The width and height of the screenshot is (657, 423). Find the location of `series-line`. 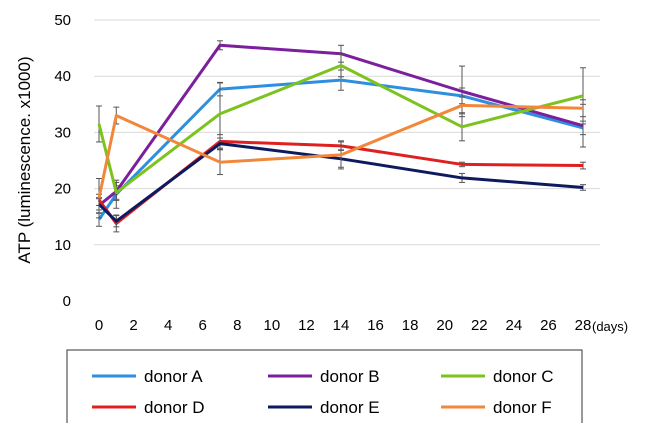

series-line is located at coordinates (340, 182).